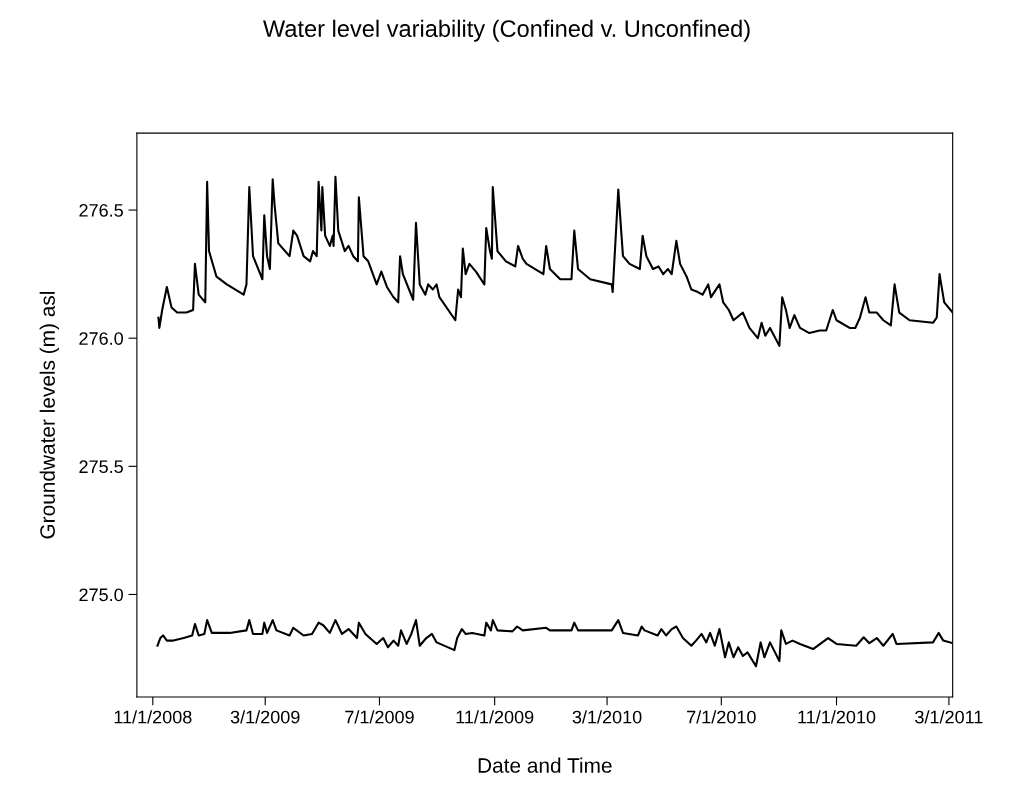 The height and width of the screenshot is (788, 1014). I want to click on x-tick-label: 11/1/2010, so click(837, 717).